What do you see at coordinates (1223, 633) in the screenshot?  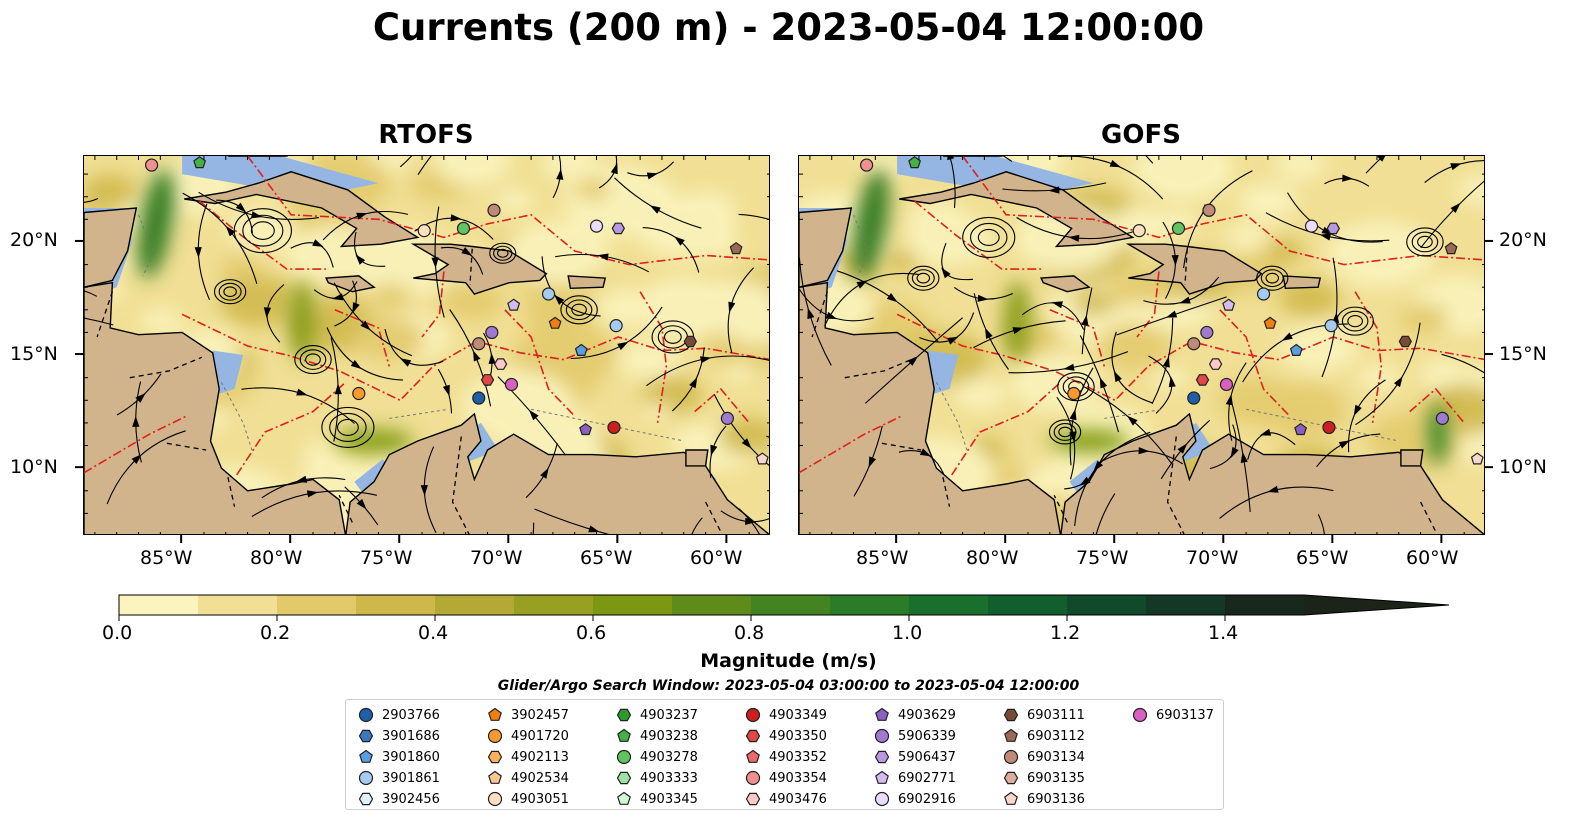 I see `colorbar-tick-label: 1.4` at bounding box center [1223, 633].